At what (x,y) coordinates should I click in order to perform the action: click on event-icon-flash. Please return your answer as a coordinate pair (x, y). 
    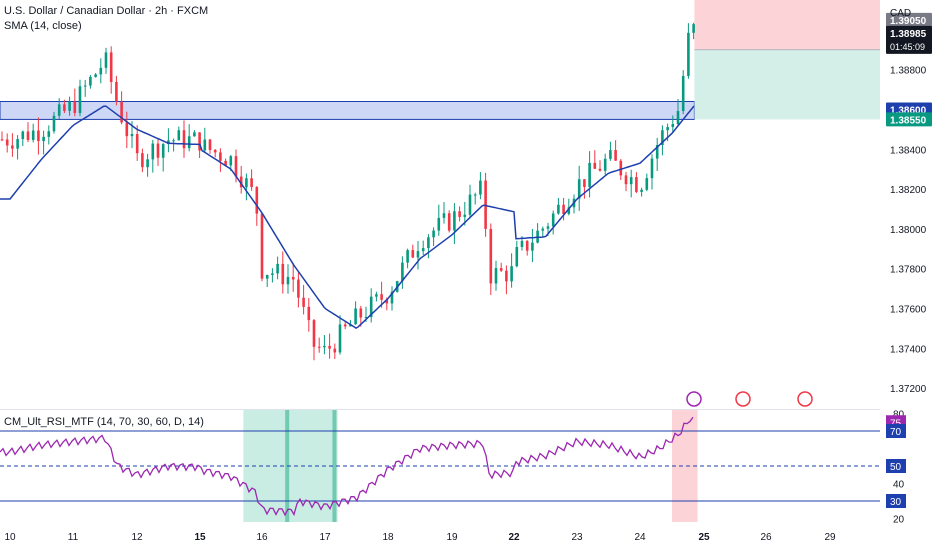
    Looking at the image, I should click on (694, 399).